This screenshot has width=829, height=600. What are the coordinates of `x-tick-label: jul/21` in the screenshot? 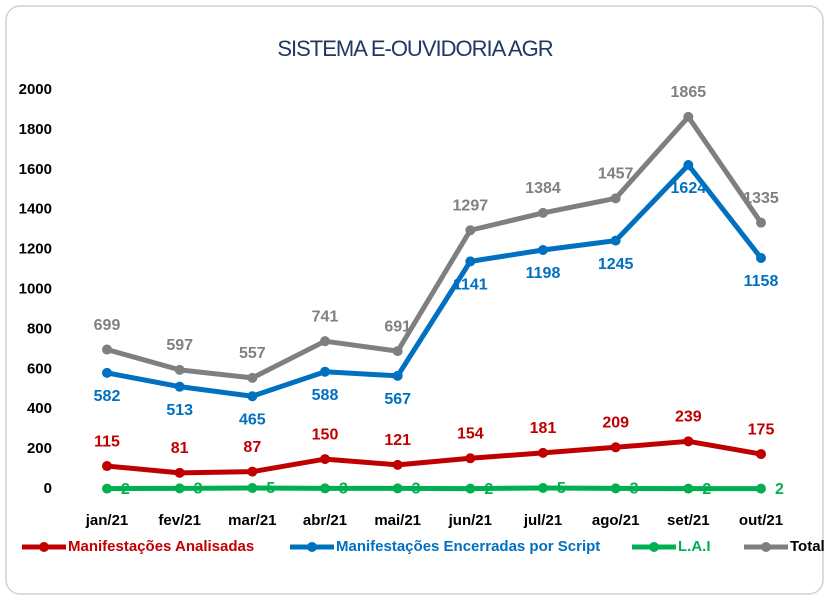 It's located at (542, 520).